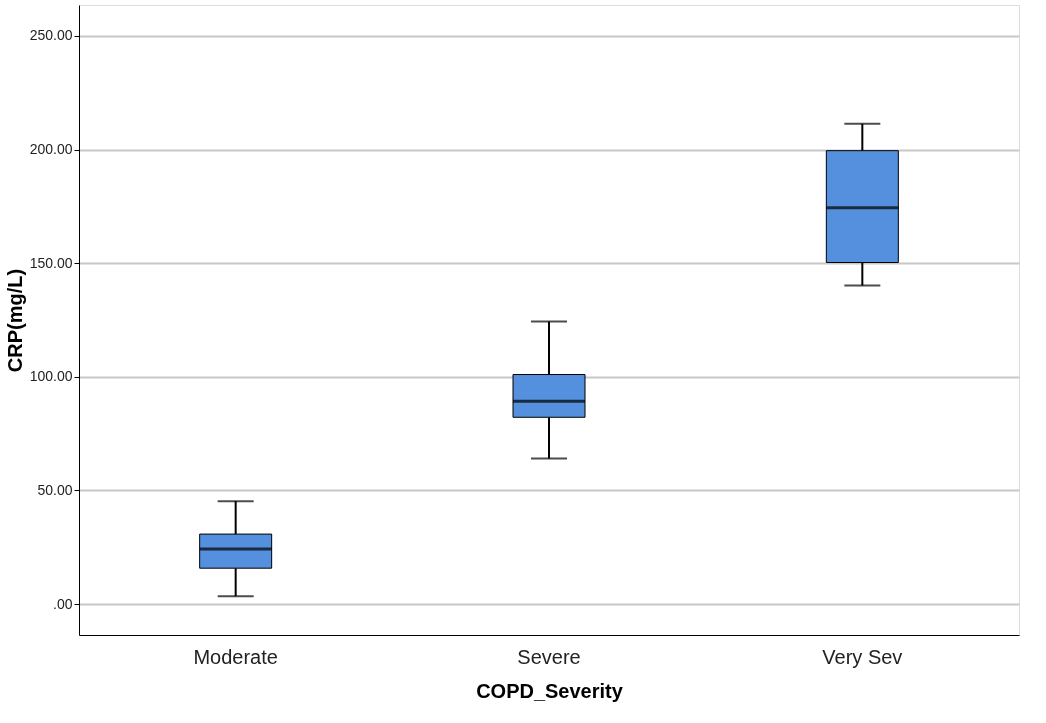  Describe the element at coordinates (51, 35) in the screenshot. I see `y-tick-label: 250.00` at that location.